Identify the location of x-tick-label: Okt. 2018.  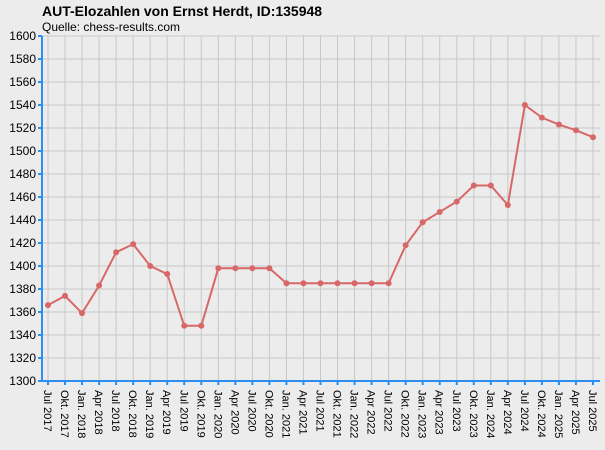
(132, 414).